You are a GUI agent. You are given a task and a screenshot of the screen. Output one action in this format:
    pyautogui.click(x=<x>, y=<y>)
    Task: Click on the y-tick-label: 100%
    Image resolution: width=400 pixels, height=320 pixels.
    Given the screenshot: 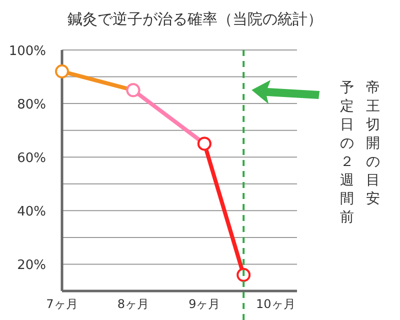 What is the action you would take?
    pyautogui.click(x=27, y=51)
    